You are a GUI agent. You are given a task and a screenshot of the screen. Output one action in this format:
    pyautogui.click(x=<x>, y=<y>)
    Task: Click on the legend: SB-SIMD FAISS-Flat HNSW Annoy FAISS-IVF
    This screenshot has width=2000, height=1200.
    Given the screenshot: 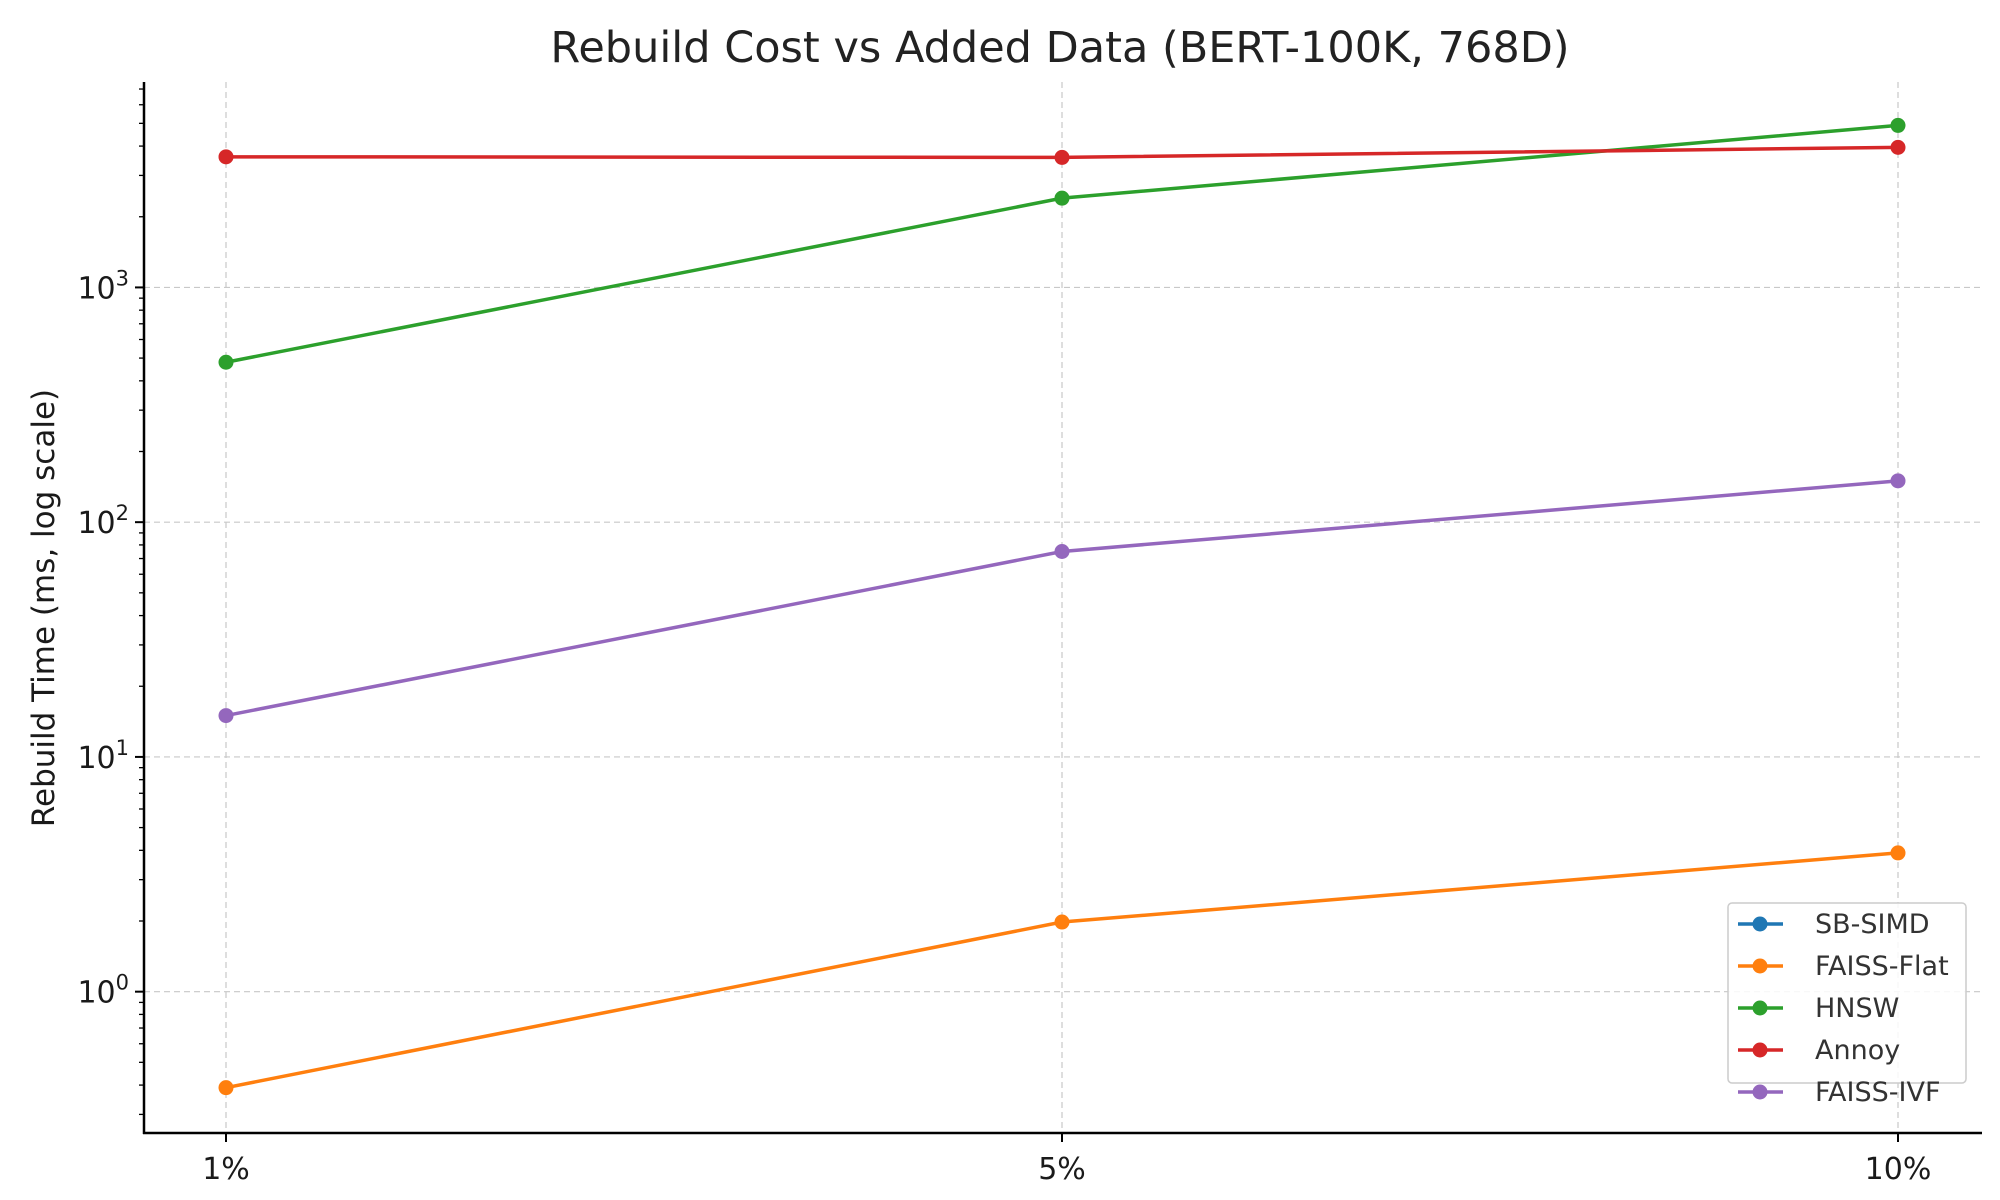 What is the action you would take?
    pyautogui.click(x=1847, y=1005)
    